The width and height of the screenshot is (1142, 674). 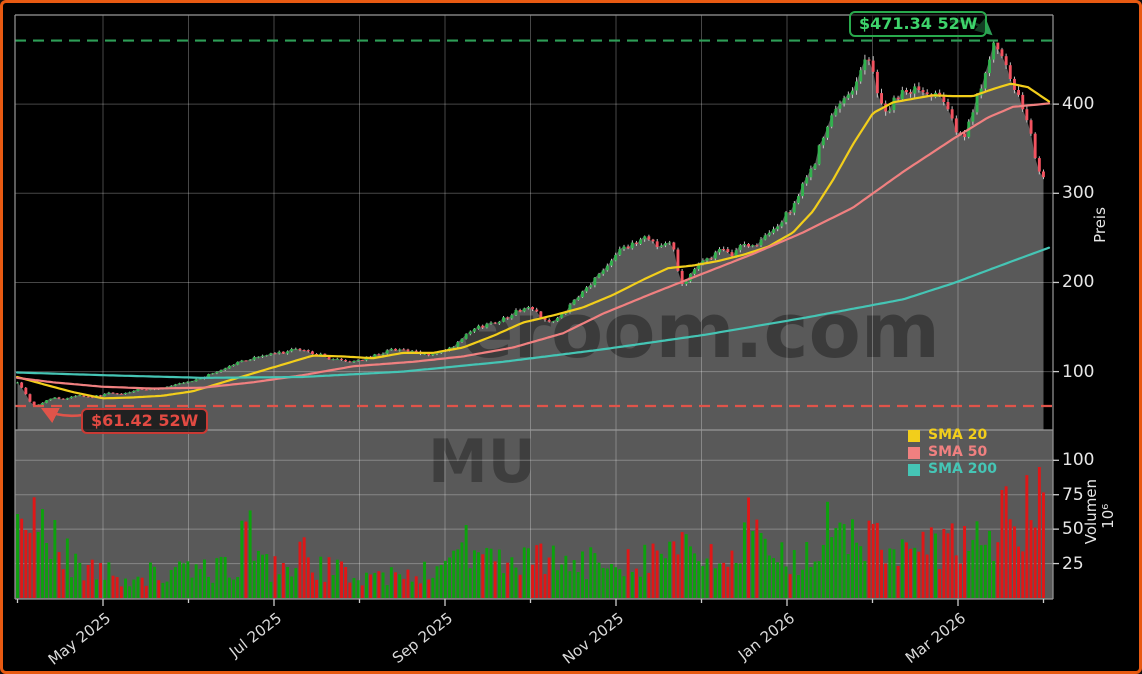 I want to click on legend-item-sma20: SMA 20, so click(x=952, y=435).